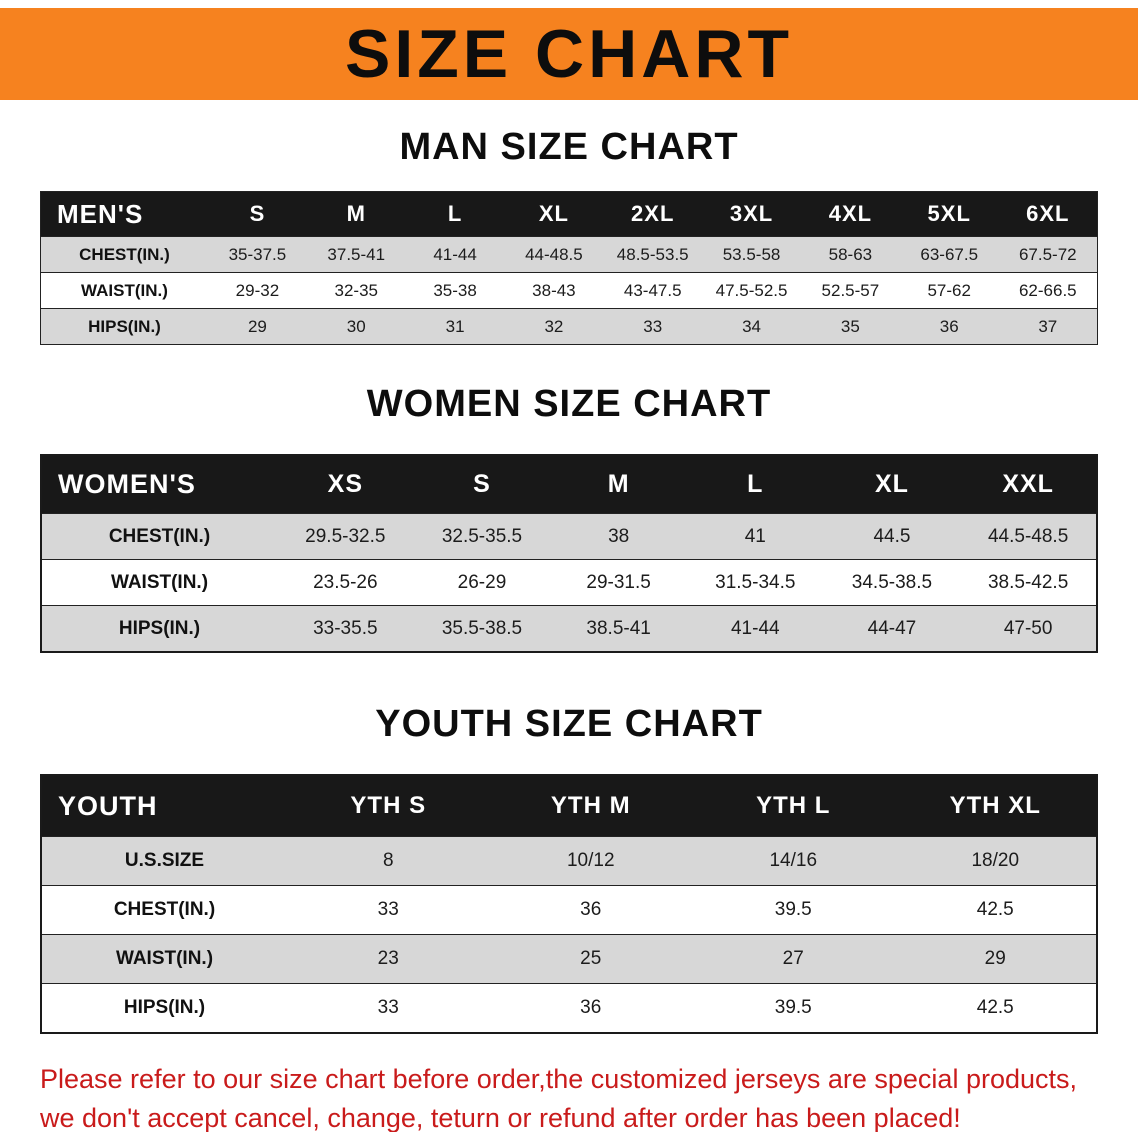 The image size is (1138, 1132). I want to click on size-header-cell: 4XL, so click(850, 214).